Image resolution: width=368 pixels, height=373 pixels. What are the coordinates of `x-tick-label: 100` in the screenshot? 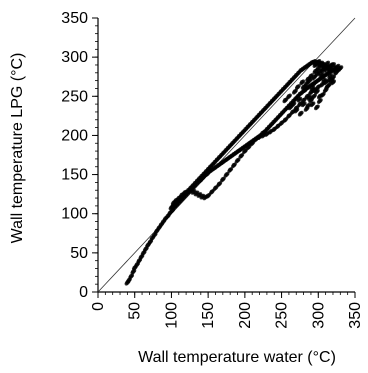 It's located at (171, 315).